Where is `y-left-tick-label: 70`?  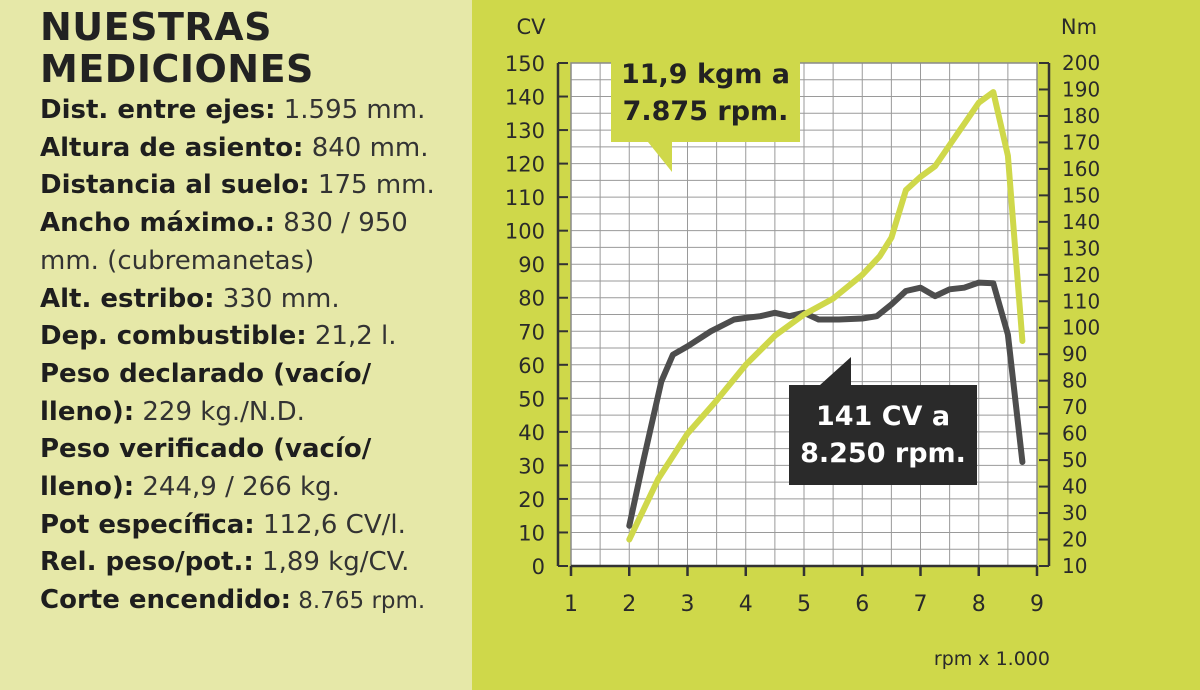
y-left-tick-label: 70 is located at coordinates (531, 332).